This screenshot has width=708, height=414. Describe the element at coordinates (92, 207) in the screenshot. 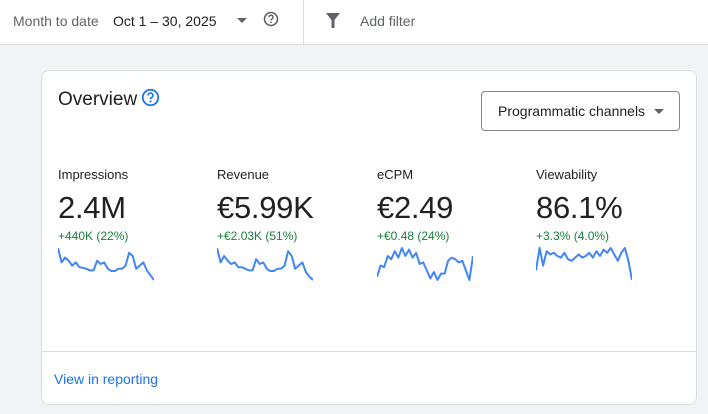

I see `metric-value: 2.4M` at that location.